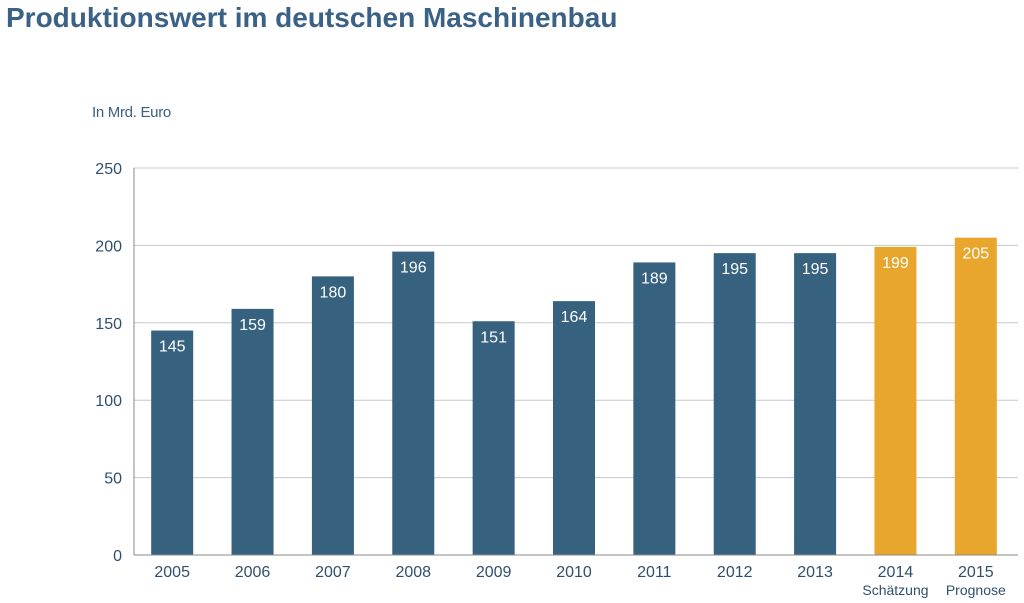  What do you see at coordinates (253, 572) in the screenshot?
I see `x-tick-label-2006: 2006` at bounding box center [253, 572].